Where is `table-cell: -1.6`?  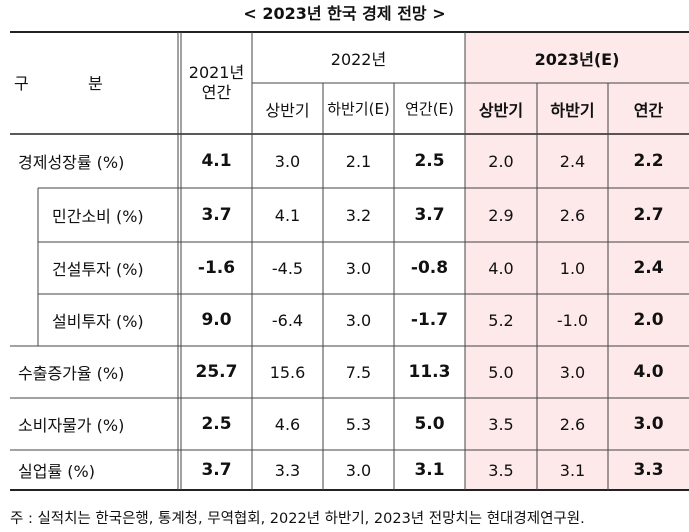
table-cell: -1.6 is located at coordinates (216, 268).